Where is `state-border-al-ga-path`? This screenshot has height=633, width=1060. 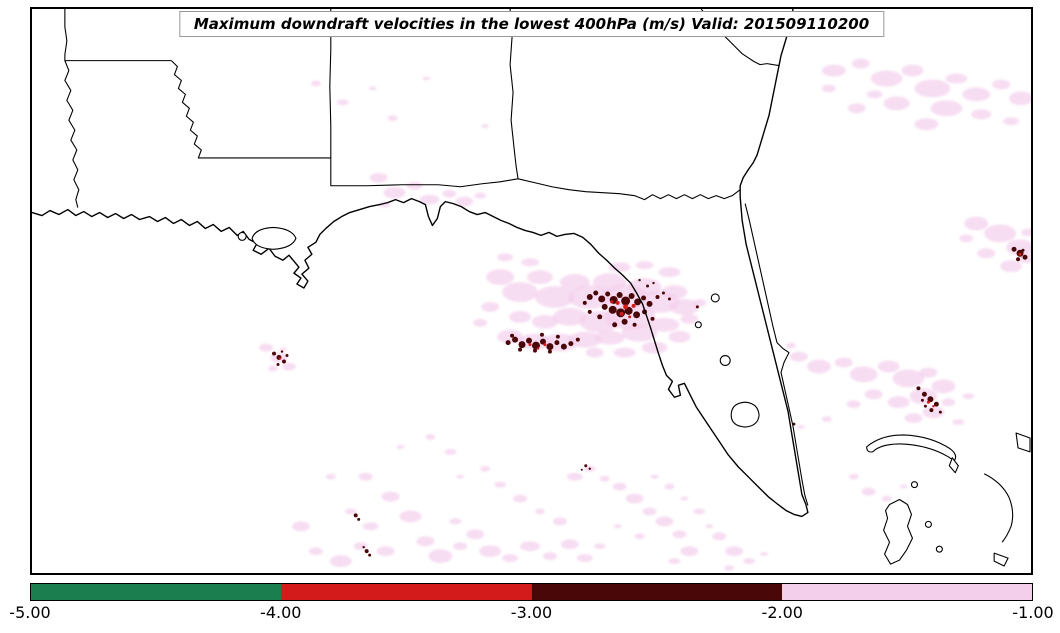
state-border-al-ga-path is located at coordinates (514, 94).